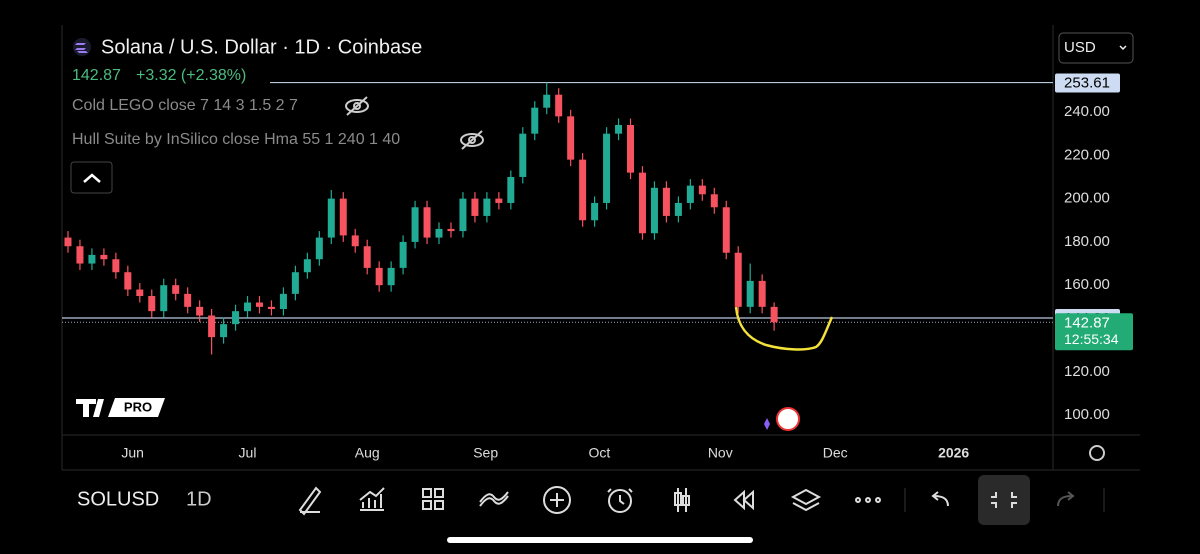 The width and height of the screenshot is (1200, 554). Describe the element at coordinates (1087, 154) in the screenshot. I see `y-tick-label: 220.00` at that location.